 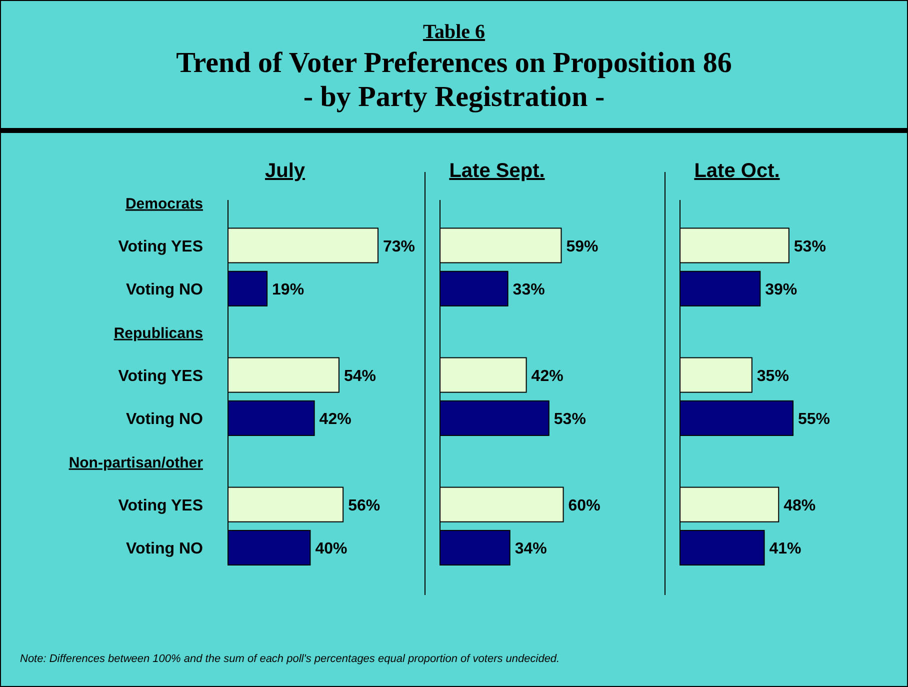 What do you see at coordinates (584, 506) in the screenshot?
I see `data-label: 60%` at bounding box center [584, 506].